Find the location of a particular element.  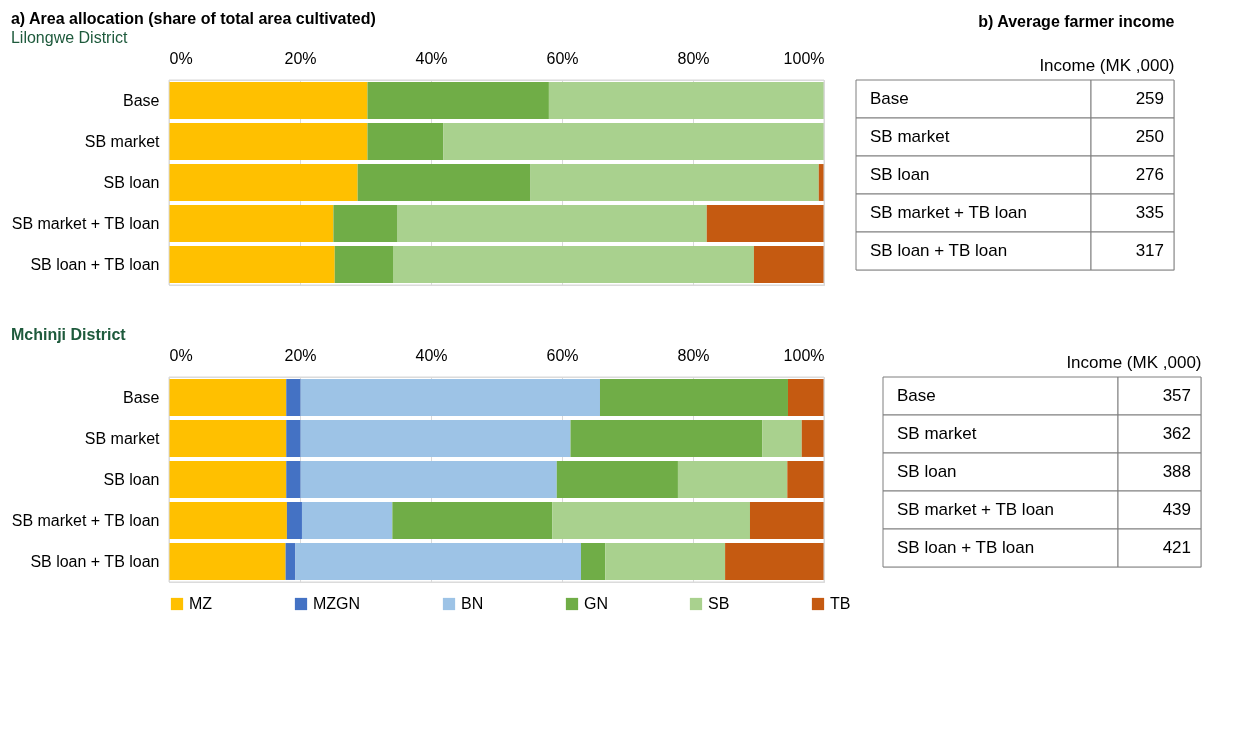

data-label: 259 is located at coordinates (1149, 98).